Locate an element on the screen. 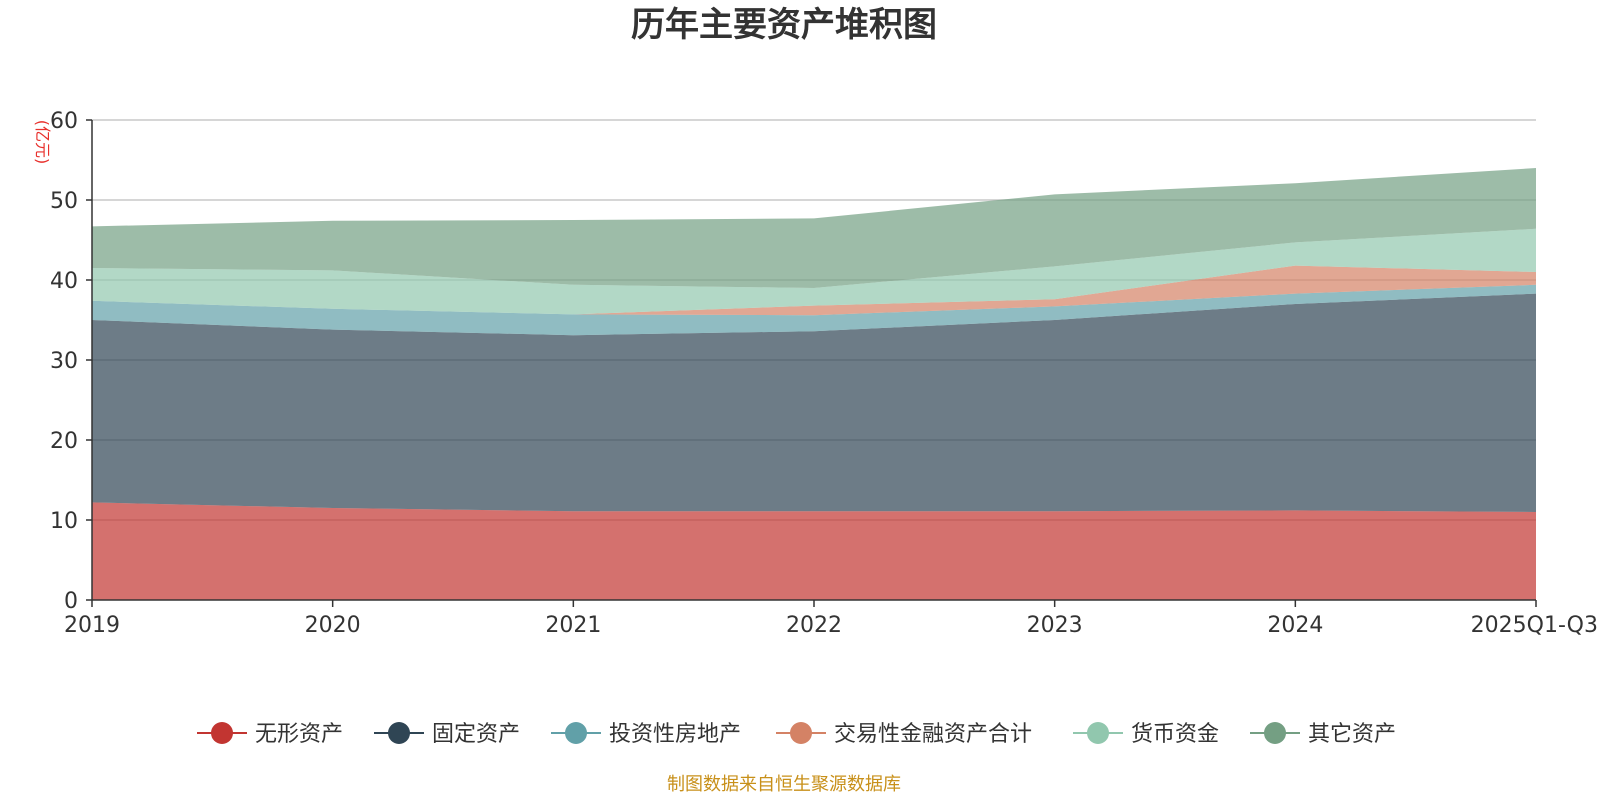 The image size is (1600, 800). legend-label: 投资性房地产 is located at coordinates (675, 734).